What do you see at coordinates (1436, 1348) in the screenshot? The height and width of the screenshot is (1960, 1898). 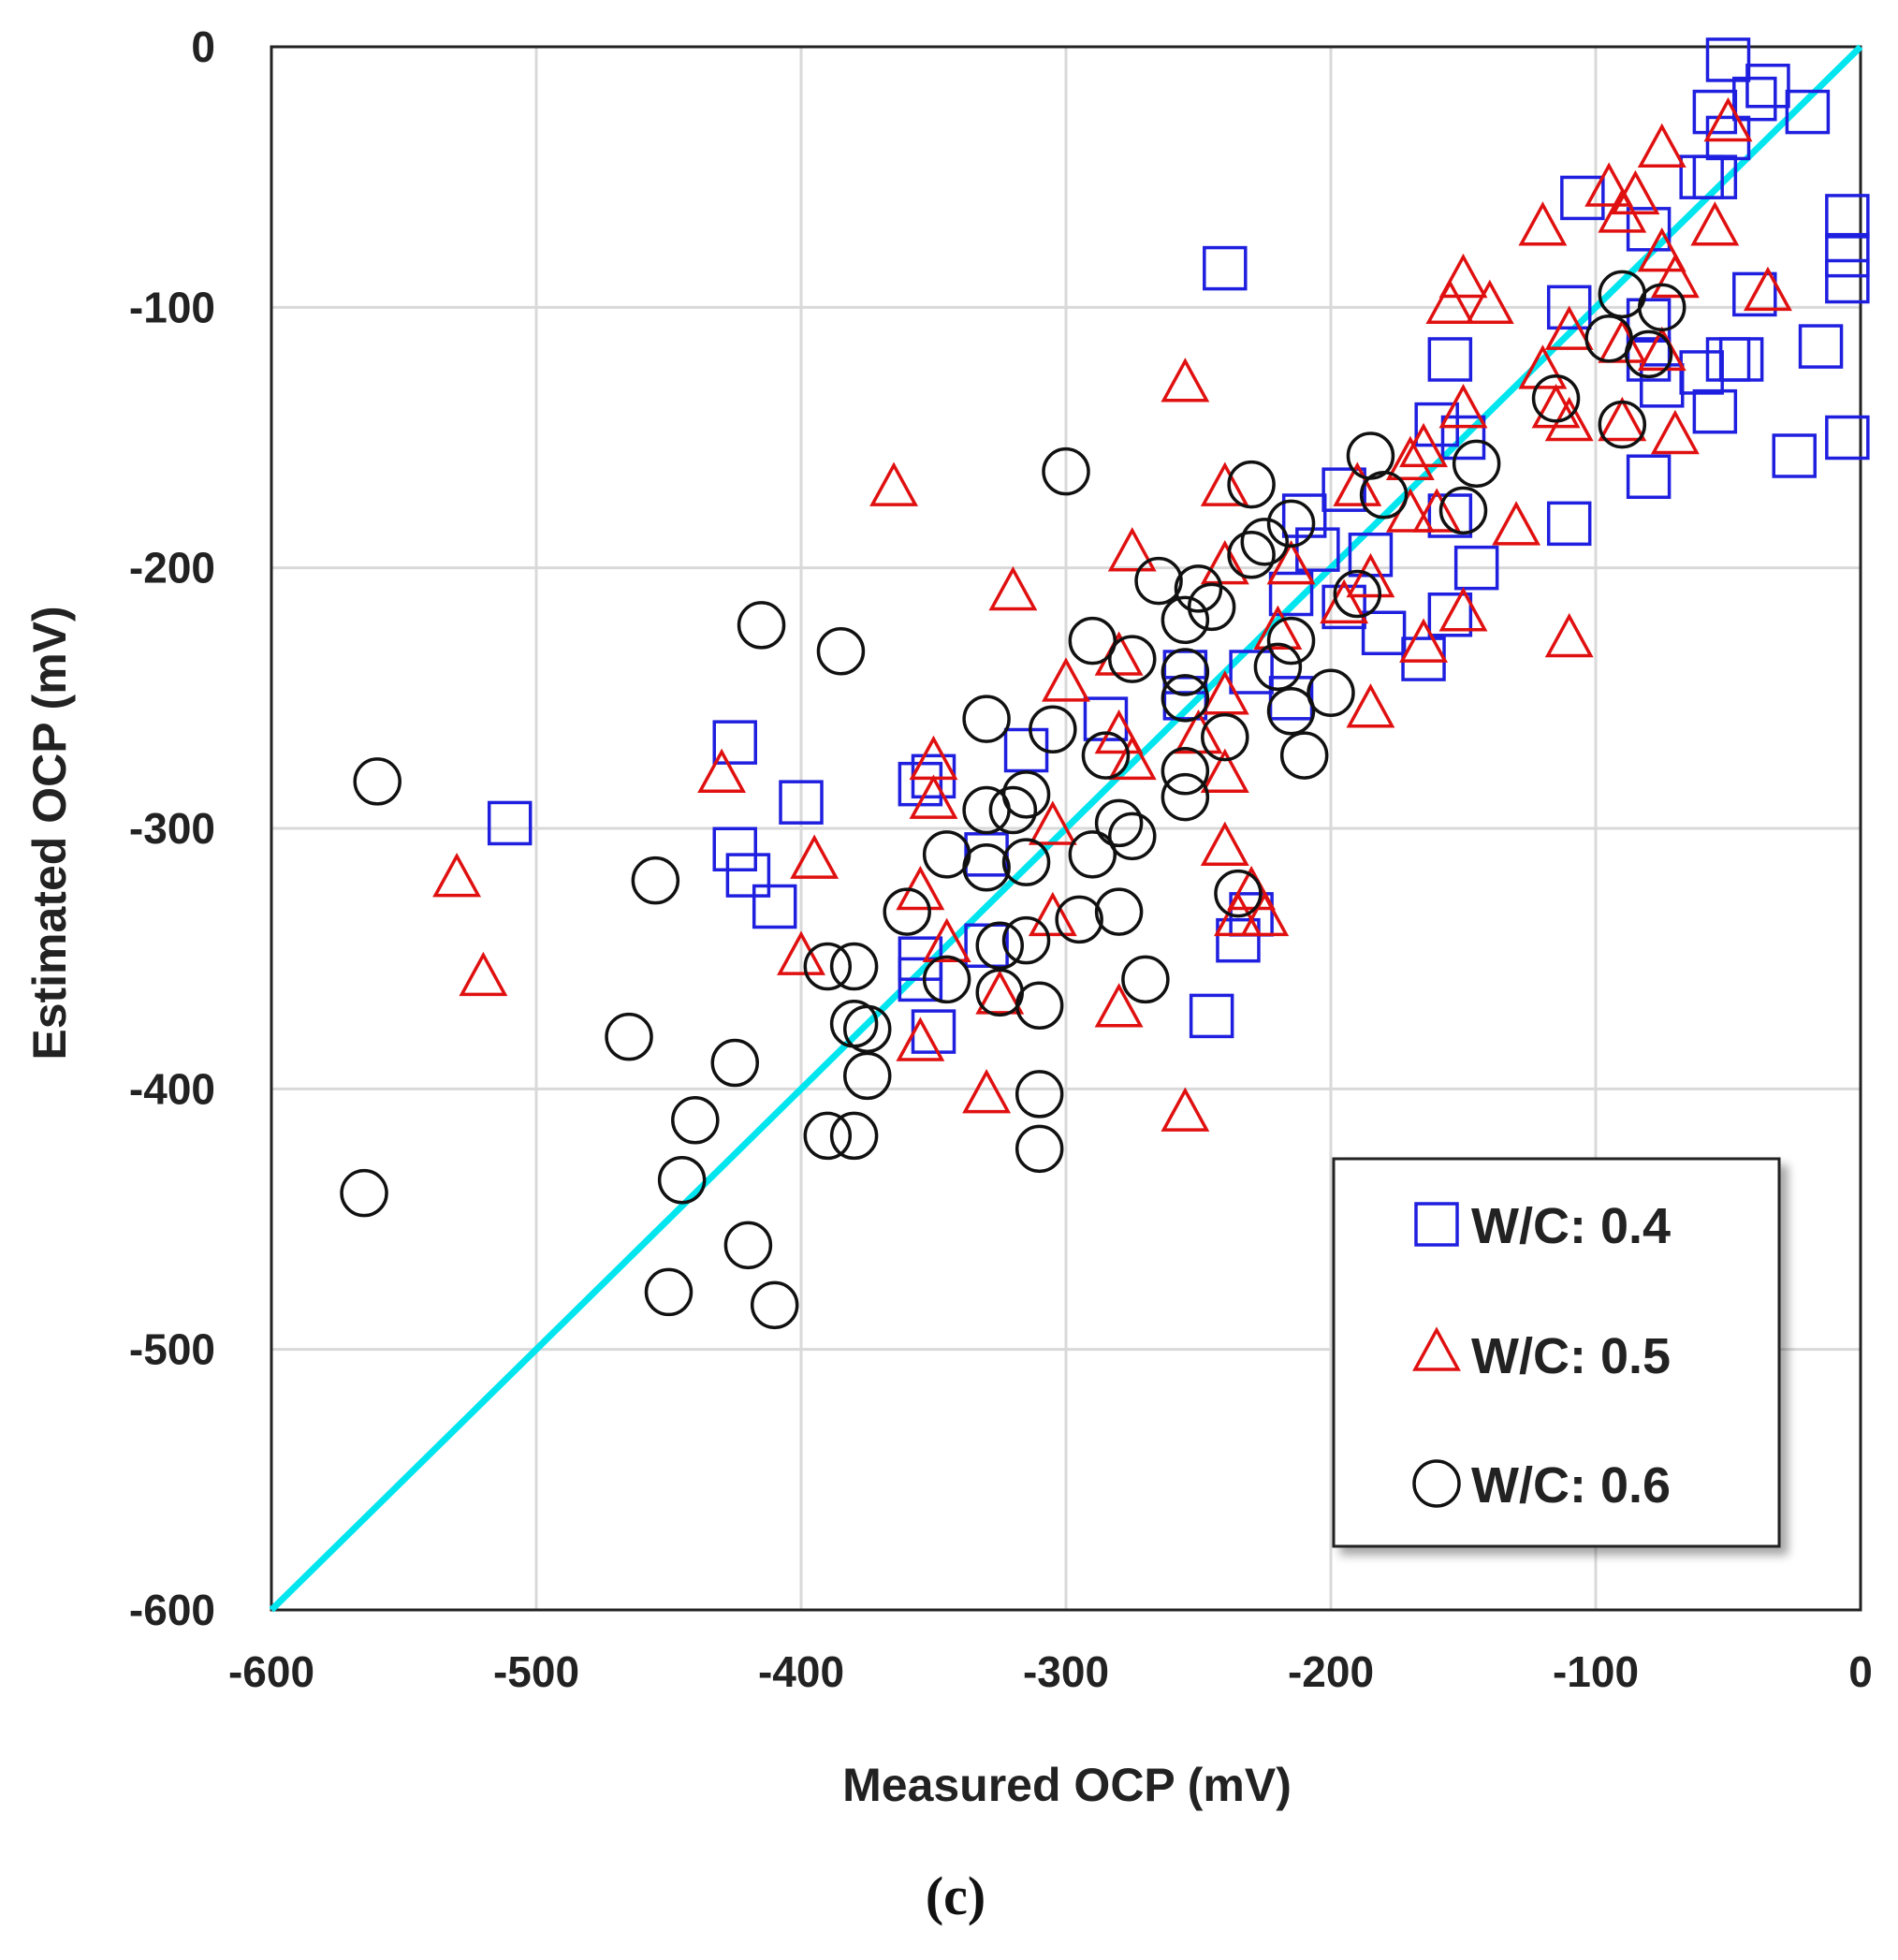 I see `legend-marker-triangle` at bounding box center [1436, 1348].